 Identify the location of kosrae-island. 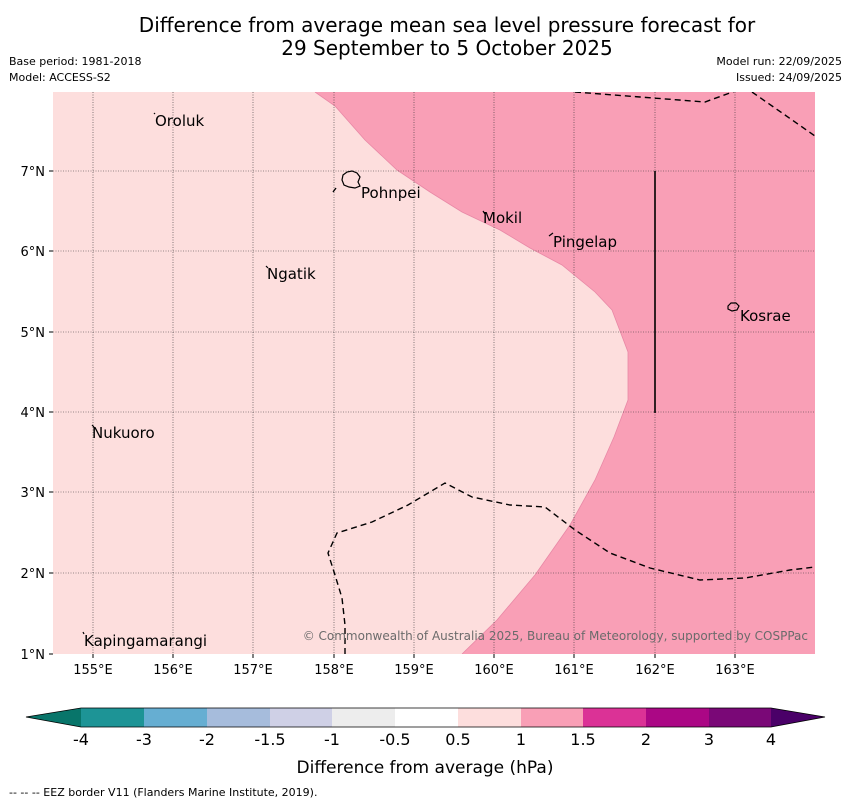
(733, 307).